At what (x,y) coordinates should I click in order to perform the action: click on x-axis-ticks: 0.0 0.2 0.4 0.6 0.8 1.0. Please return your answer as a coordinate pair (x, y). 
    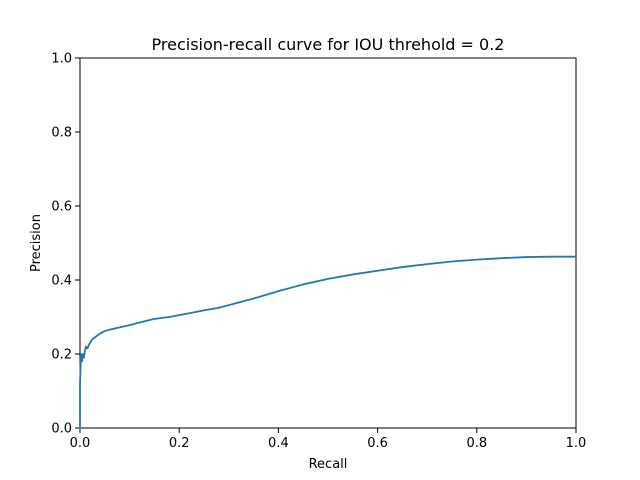
    Looking at the image, I should click on (328, 439).